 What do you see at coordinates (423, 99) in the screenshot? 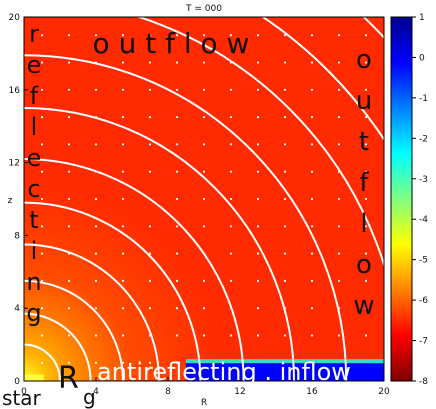
I see `colorbar-tick-label: -1` at bounding box center [423, 99].